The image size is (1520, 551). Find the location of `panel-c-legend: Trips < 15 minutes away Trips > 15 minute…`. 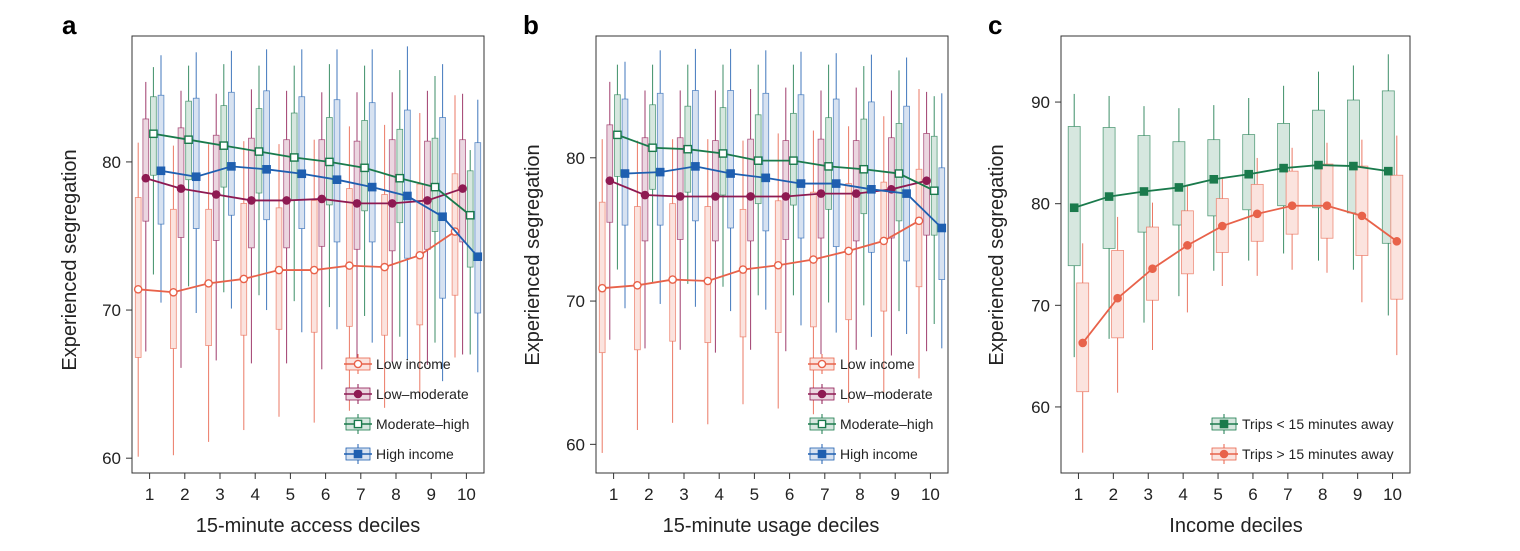

panel-c-legend: Trips < 15 minutes away Trips > 15 minute… is located at coordinates (1302, 439).